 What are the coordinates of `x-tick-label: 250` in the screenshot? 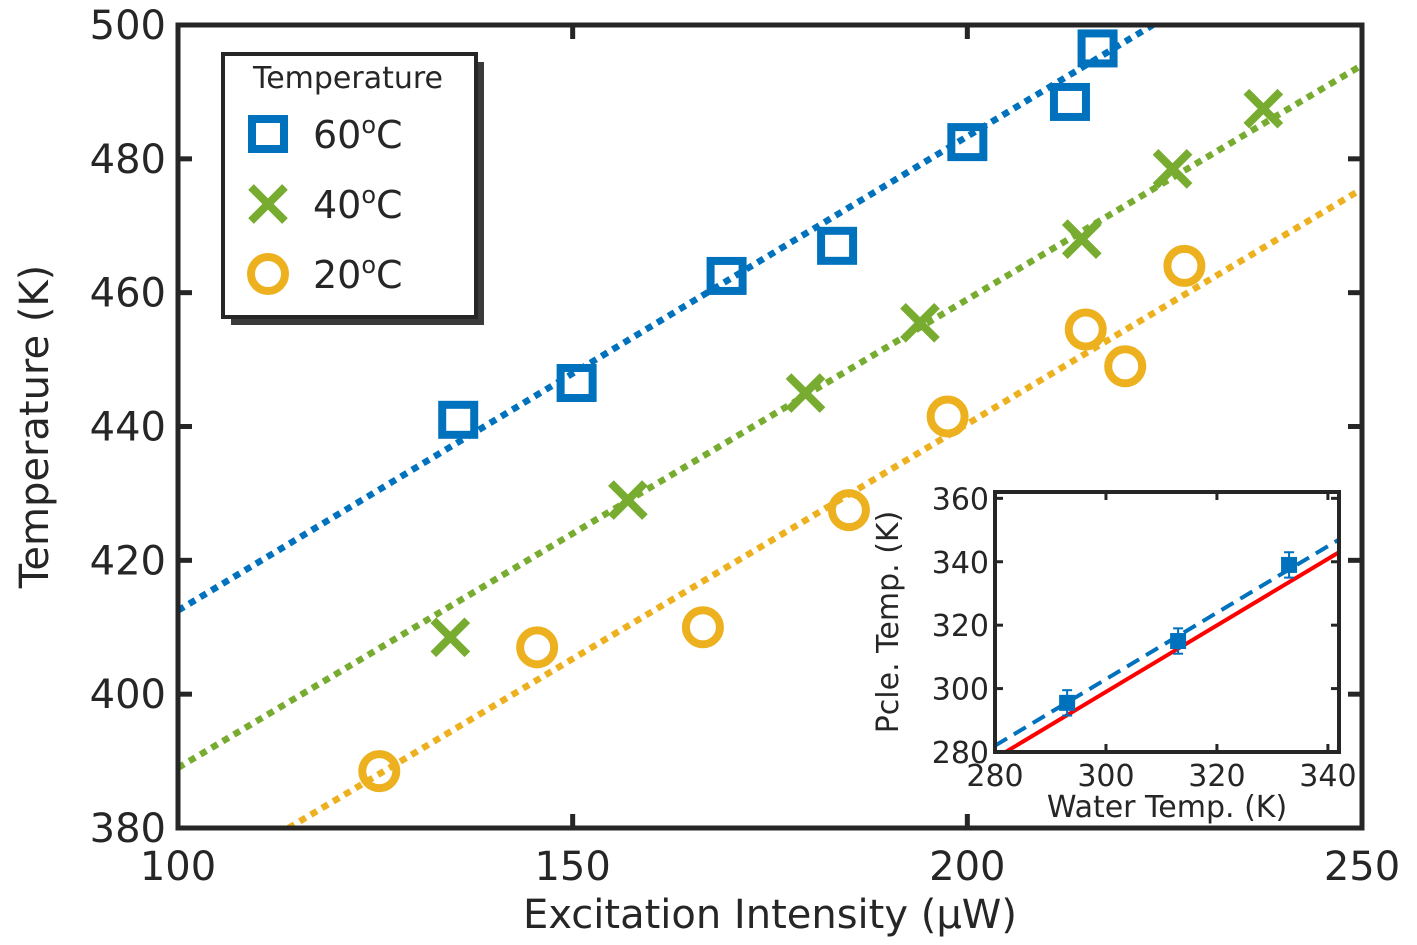 It's located at (1362, 867).